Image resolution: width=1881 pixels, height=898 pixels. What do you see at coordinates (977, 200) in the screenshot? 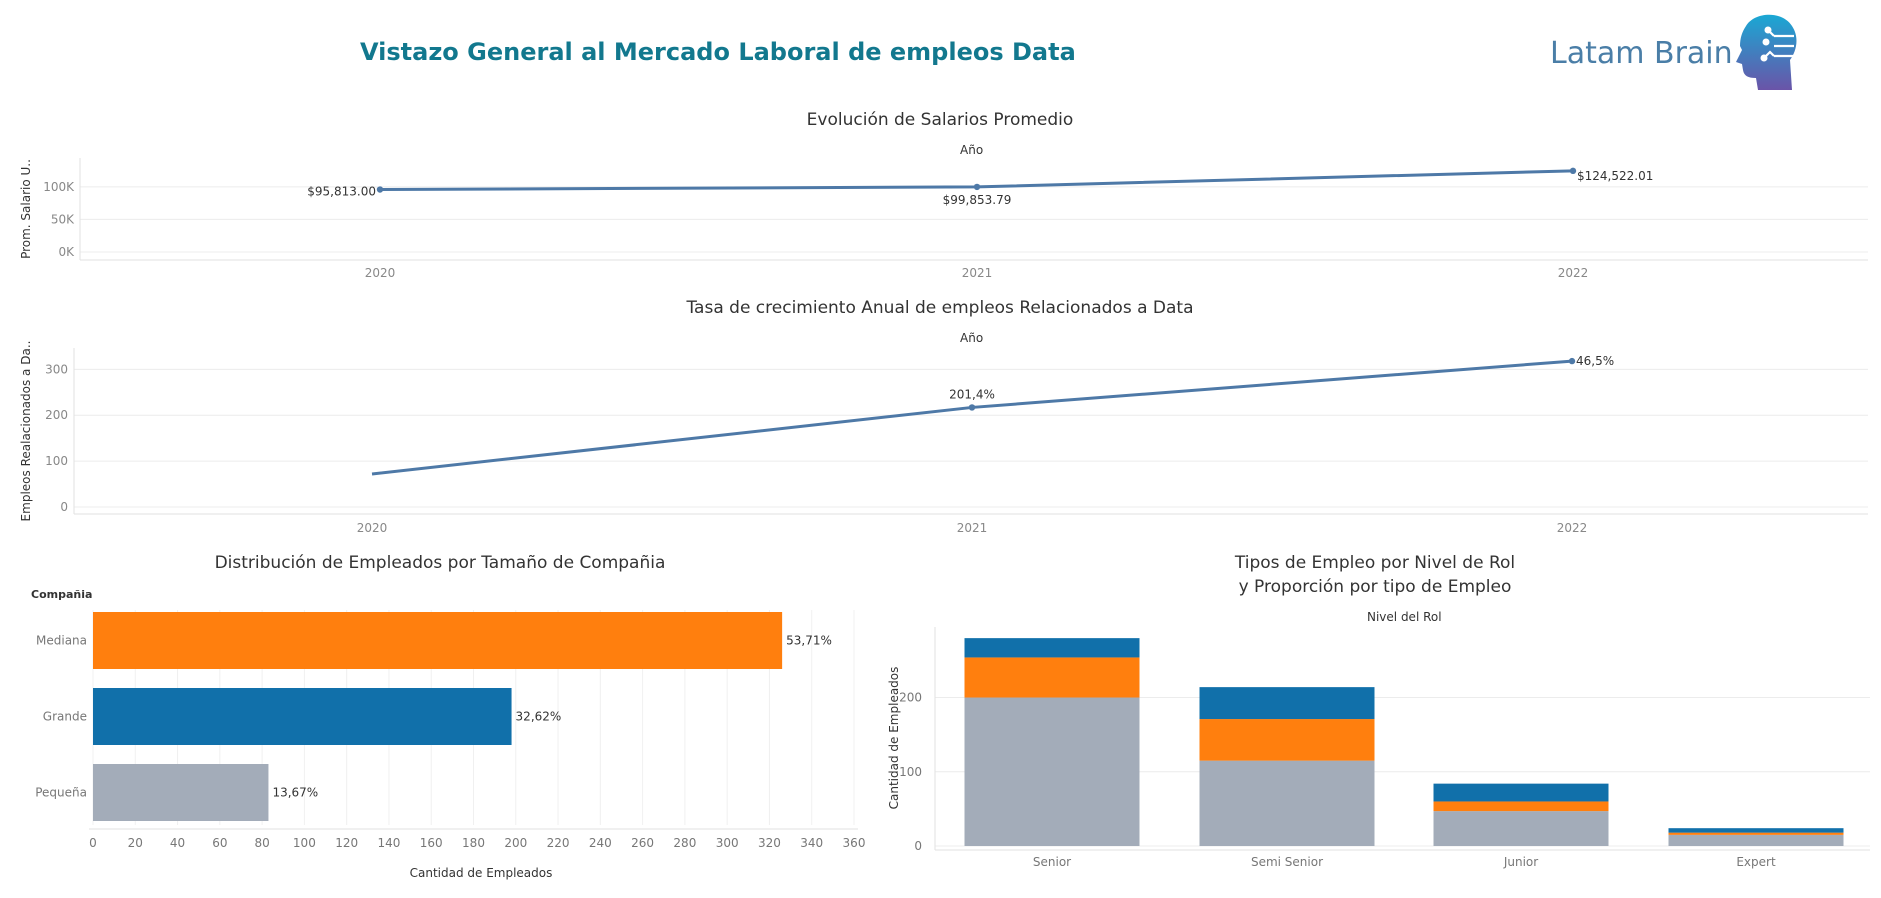
I see `data-label: $99,853.79` at bounding box center [977, 200].